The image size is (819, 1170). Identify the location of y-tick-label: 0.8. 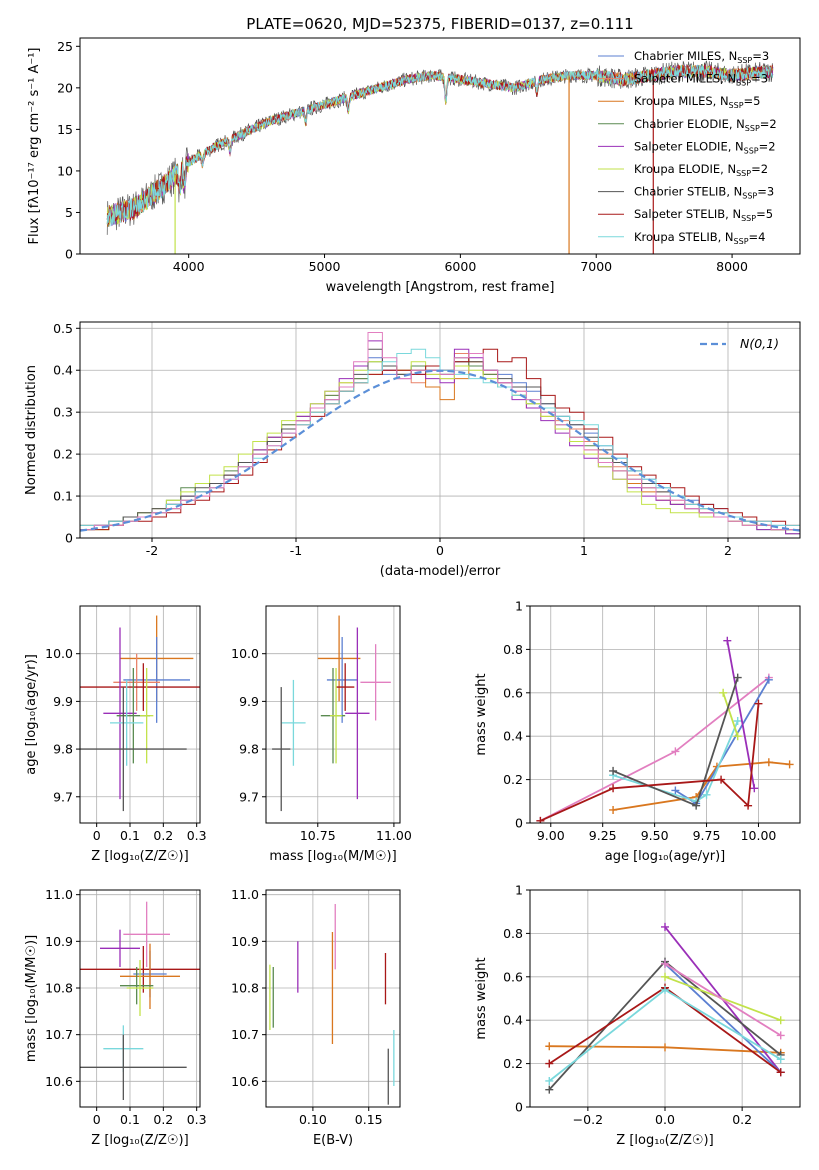
(513, 649).